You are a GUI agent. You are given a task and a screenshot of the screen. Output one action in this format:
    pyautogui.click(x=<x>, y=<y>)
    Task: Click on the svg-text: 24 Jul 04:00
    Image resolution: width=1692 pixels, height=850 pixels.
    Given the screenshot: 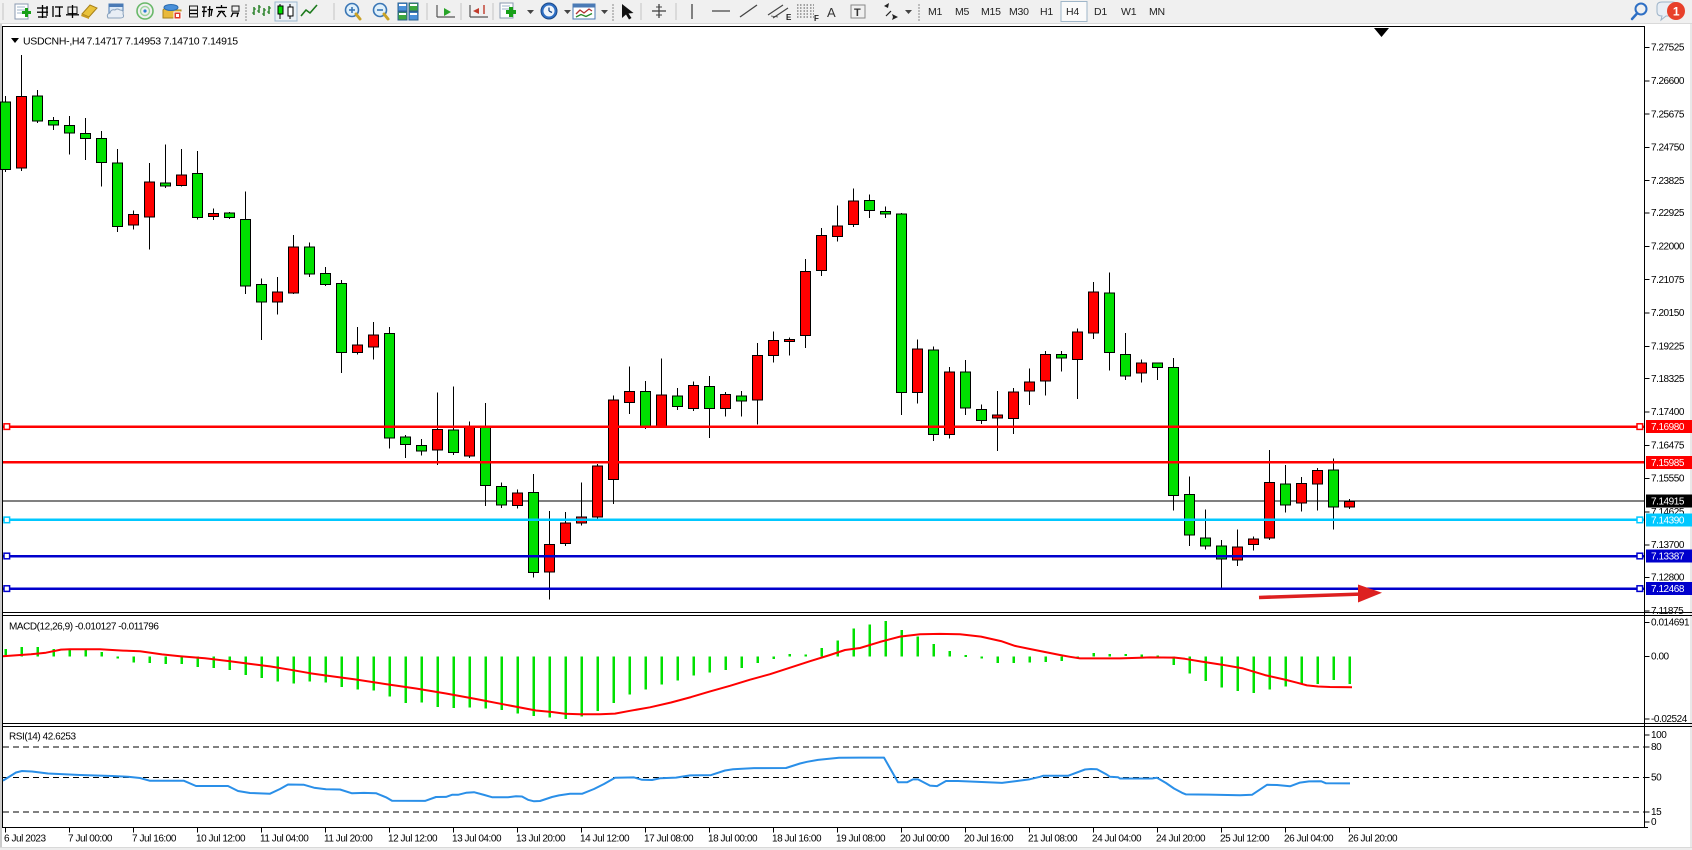 What is the action you would take?
    pyautogui.click(x=1117, y=839)
    